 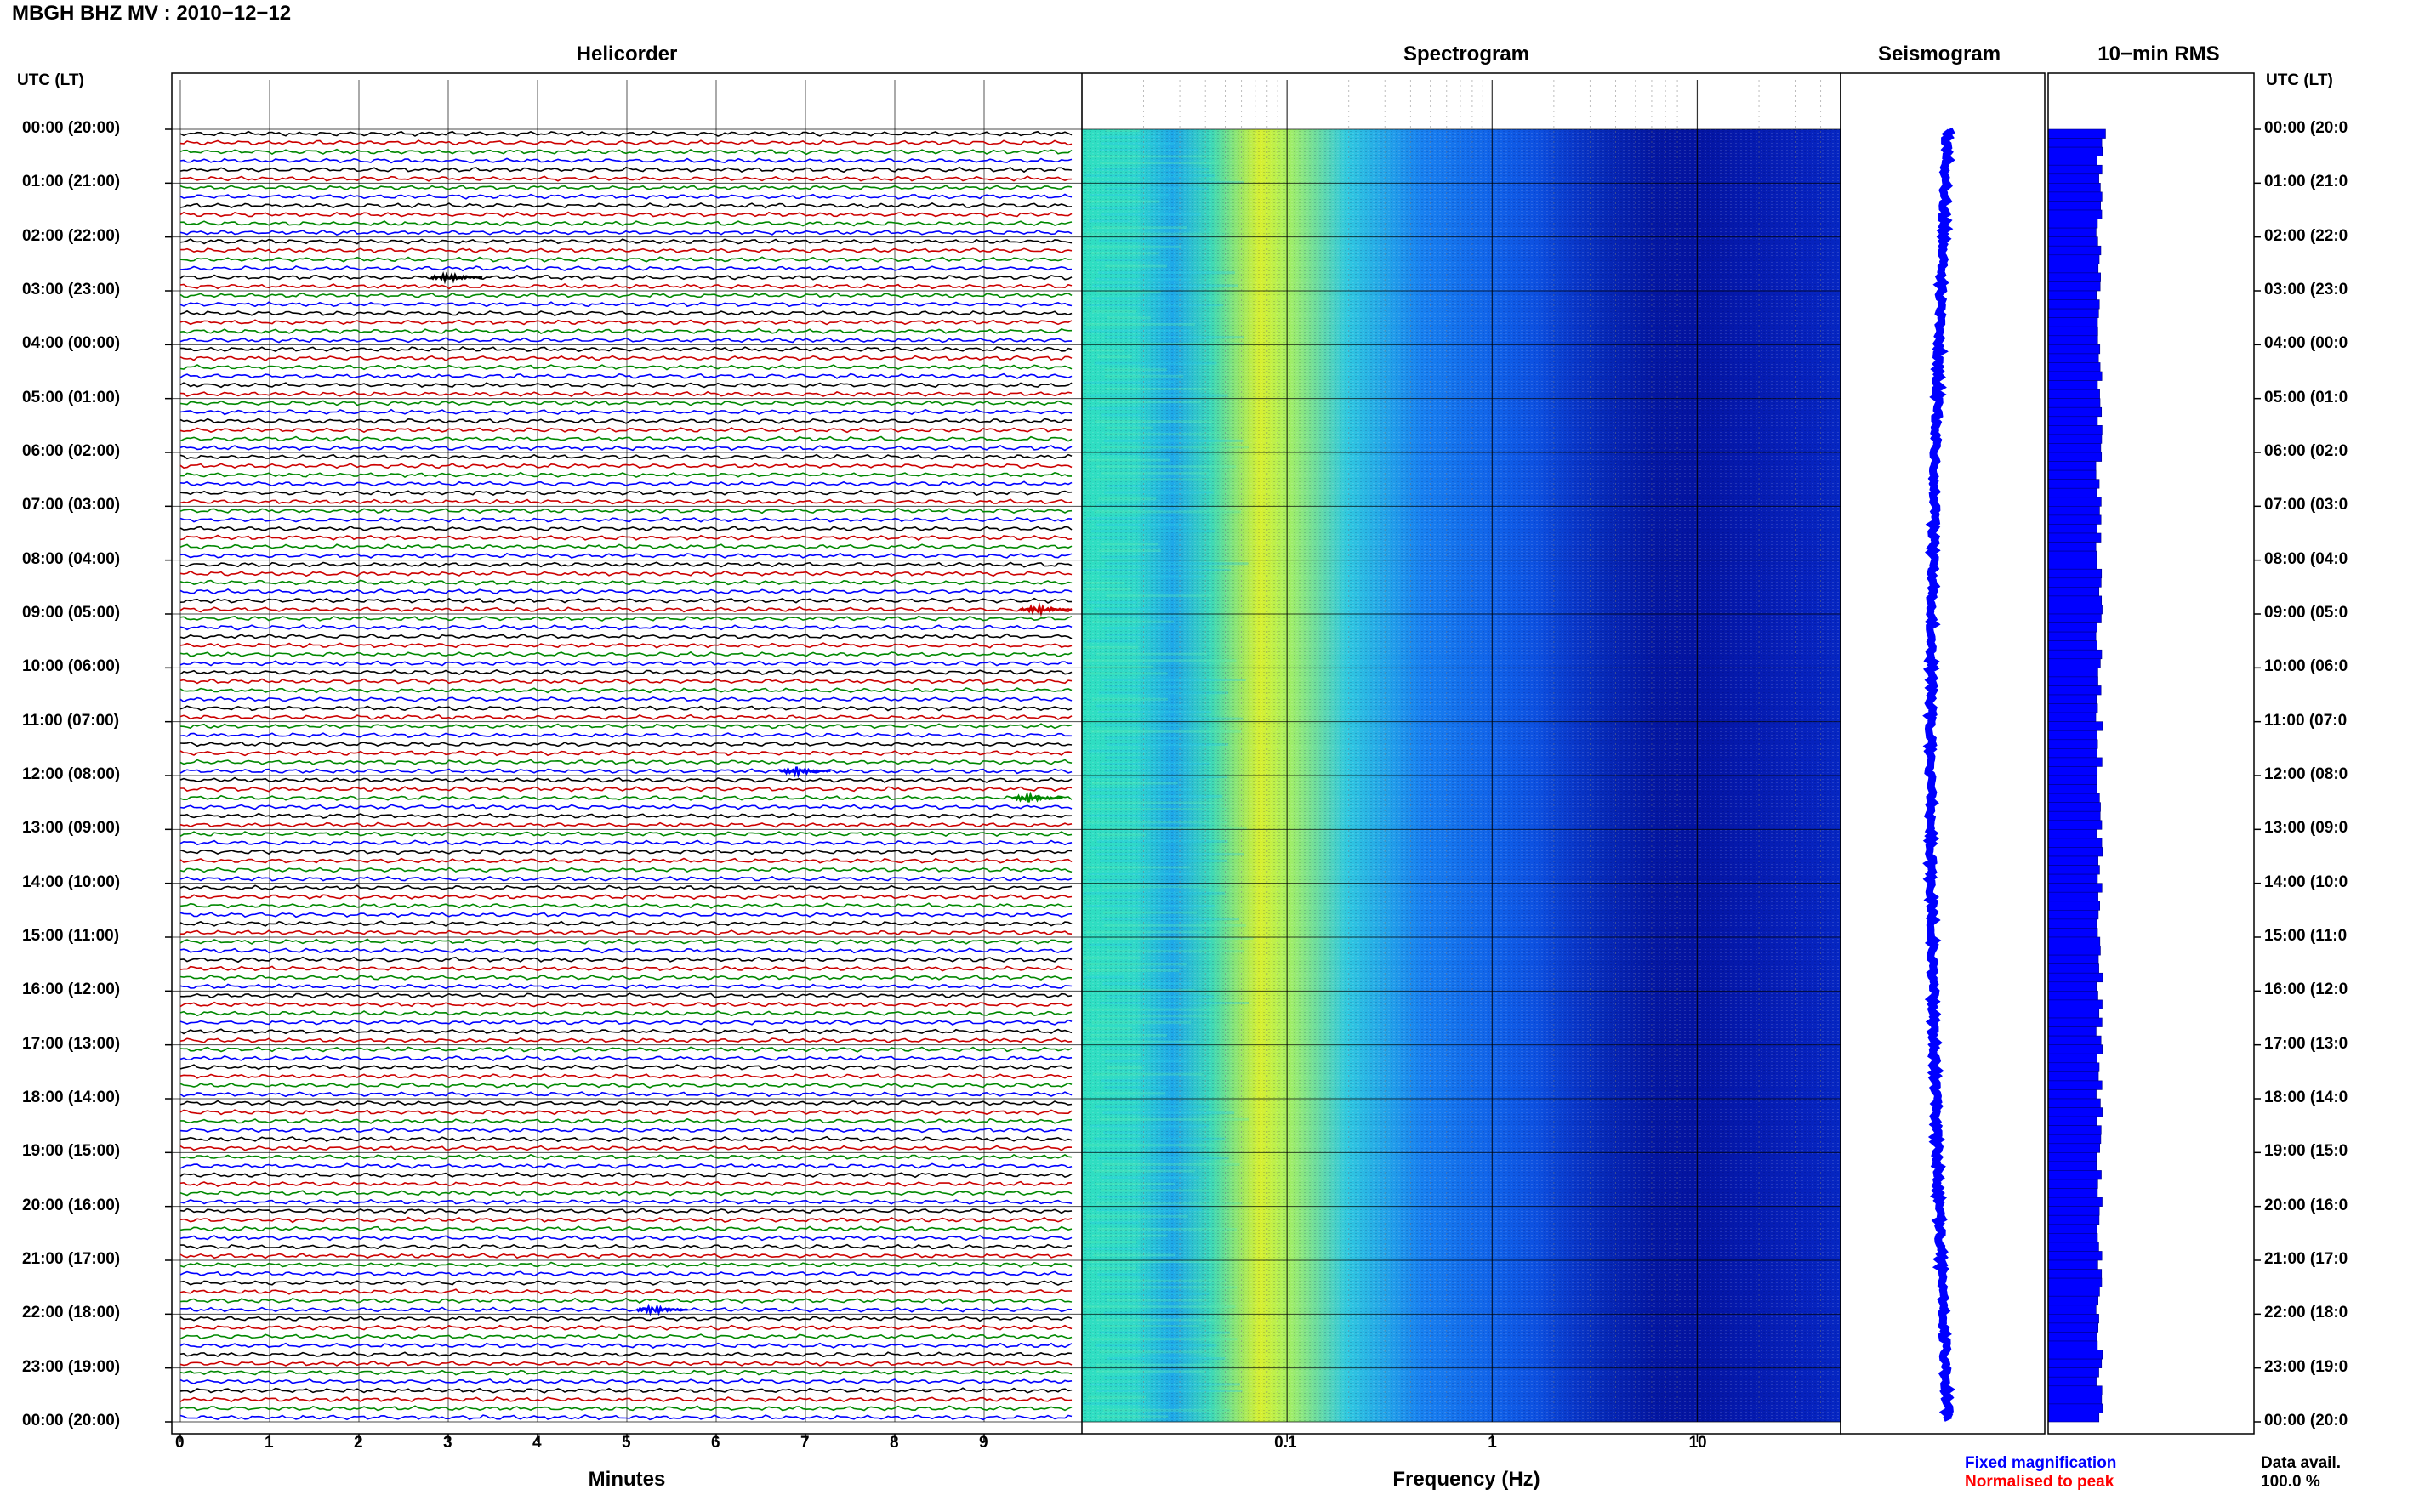 What do you see at coordinates (2306, 1205) in the screenshot?
I see `time-label-right: 20:00 (16:0` at bounding box center [2306, 1205].